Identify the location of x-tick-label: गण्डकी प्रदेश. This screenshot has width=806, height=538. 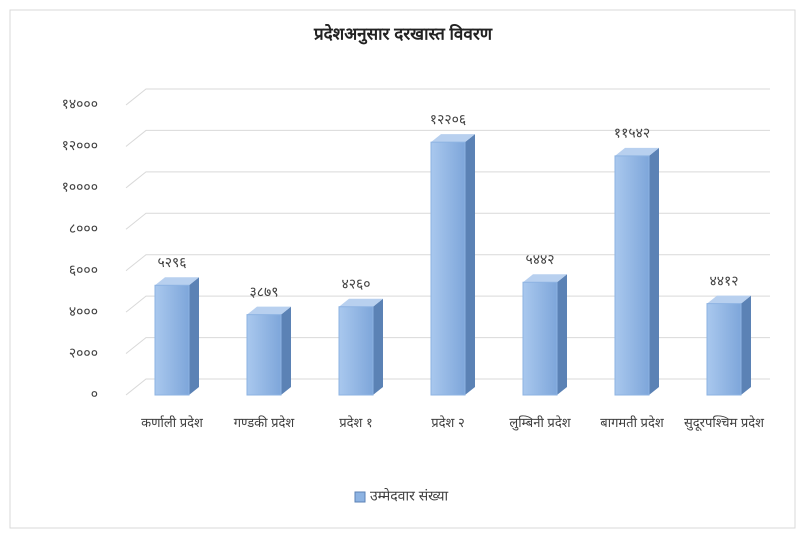
(264, 422).